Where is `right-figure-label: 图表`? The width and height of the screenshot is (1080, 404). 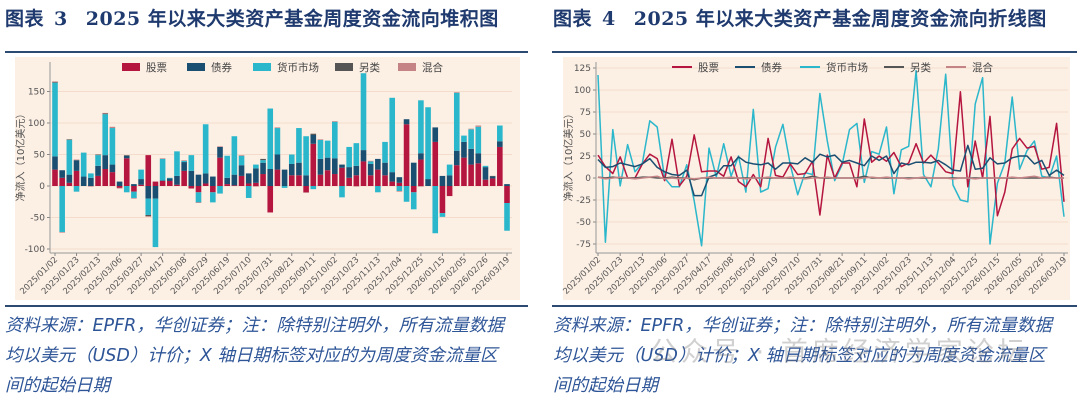
right-figure-label: 图表 is located at coordinates (573, 19).